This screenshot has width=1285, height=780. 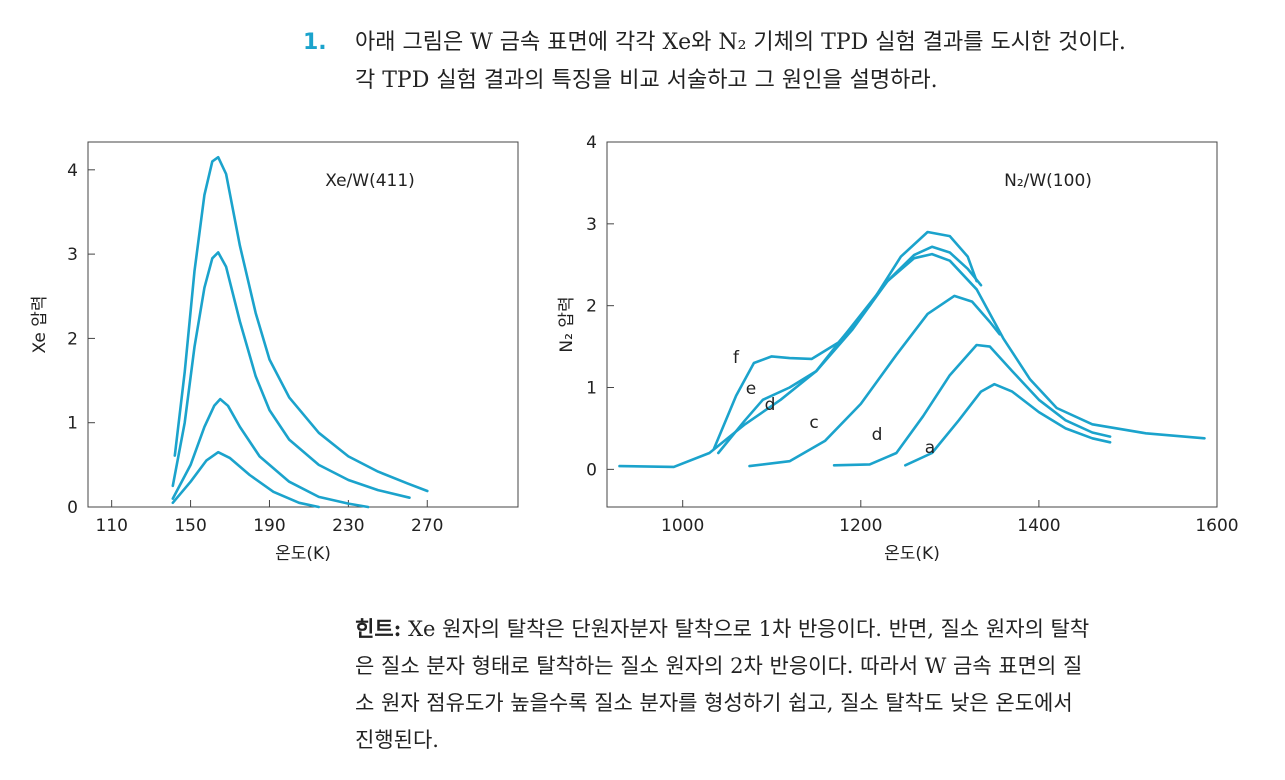 I want to click on x-tick-label: 230, so click(x=348, y=526).